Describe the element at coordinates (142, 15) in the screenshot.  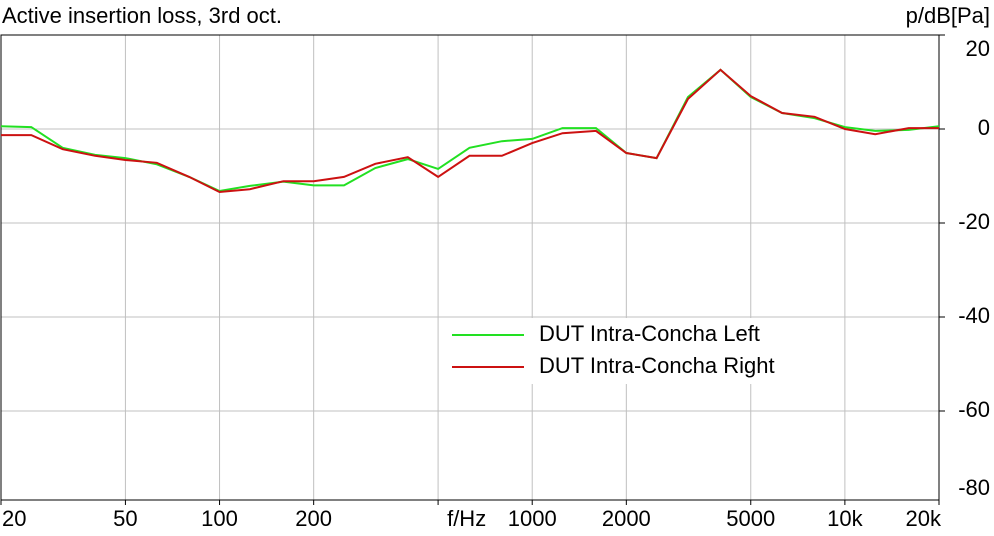
I see `chart-title: Active insertion loss, 3rd oct.` at that location.